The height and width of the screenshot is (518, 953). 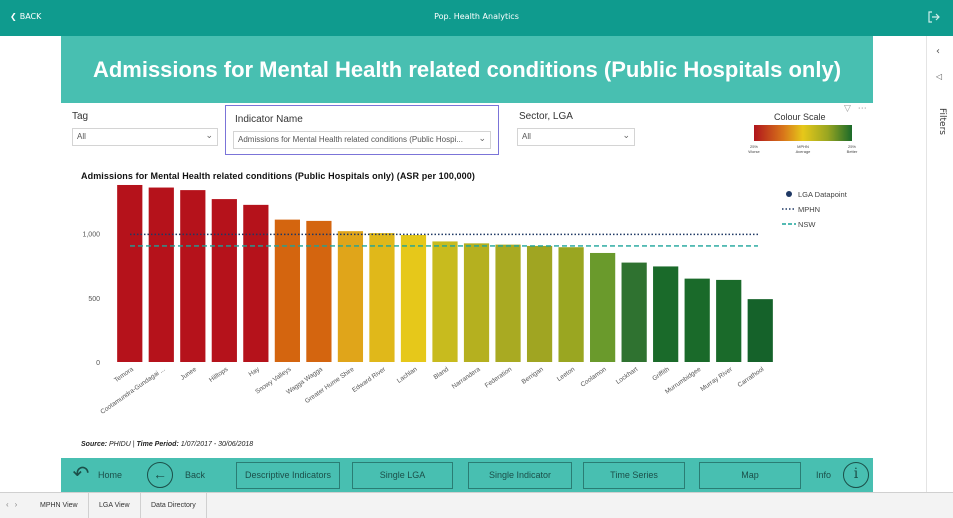 What do you see at coordinates (224, 280) in the screenshot?
I see `bar-hilltops` at bounding box center [224, 280].